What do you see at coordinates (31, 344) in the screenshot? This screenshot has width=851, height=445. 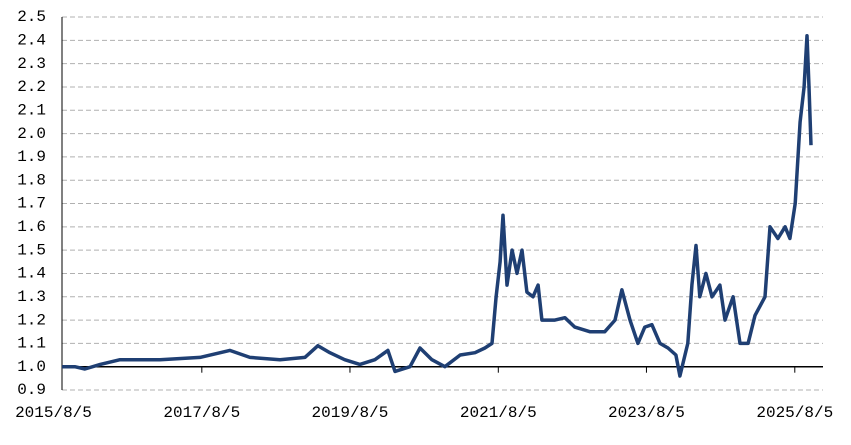 I see `y-tick-label: 1.1` at bounding box center [31, 344].